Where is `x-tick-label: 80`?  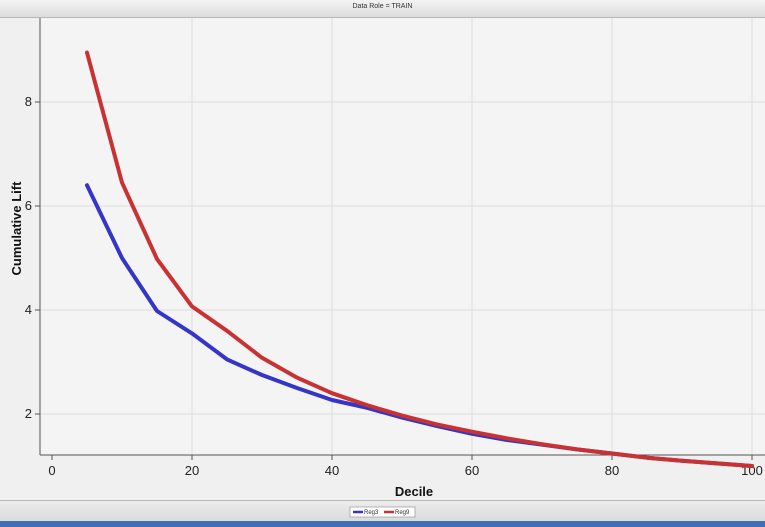 x-tick-label: 80 is located at coordinates (612, 470).